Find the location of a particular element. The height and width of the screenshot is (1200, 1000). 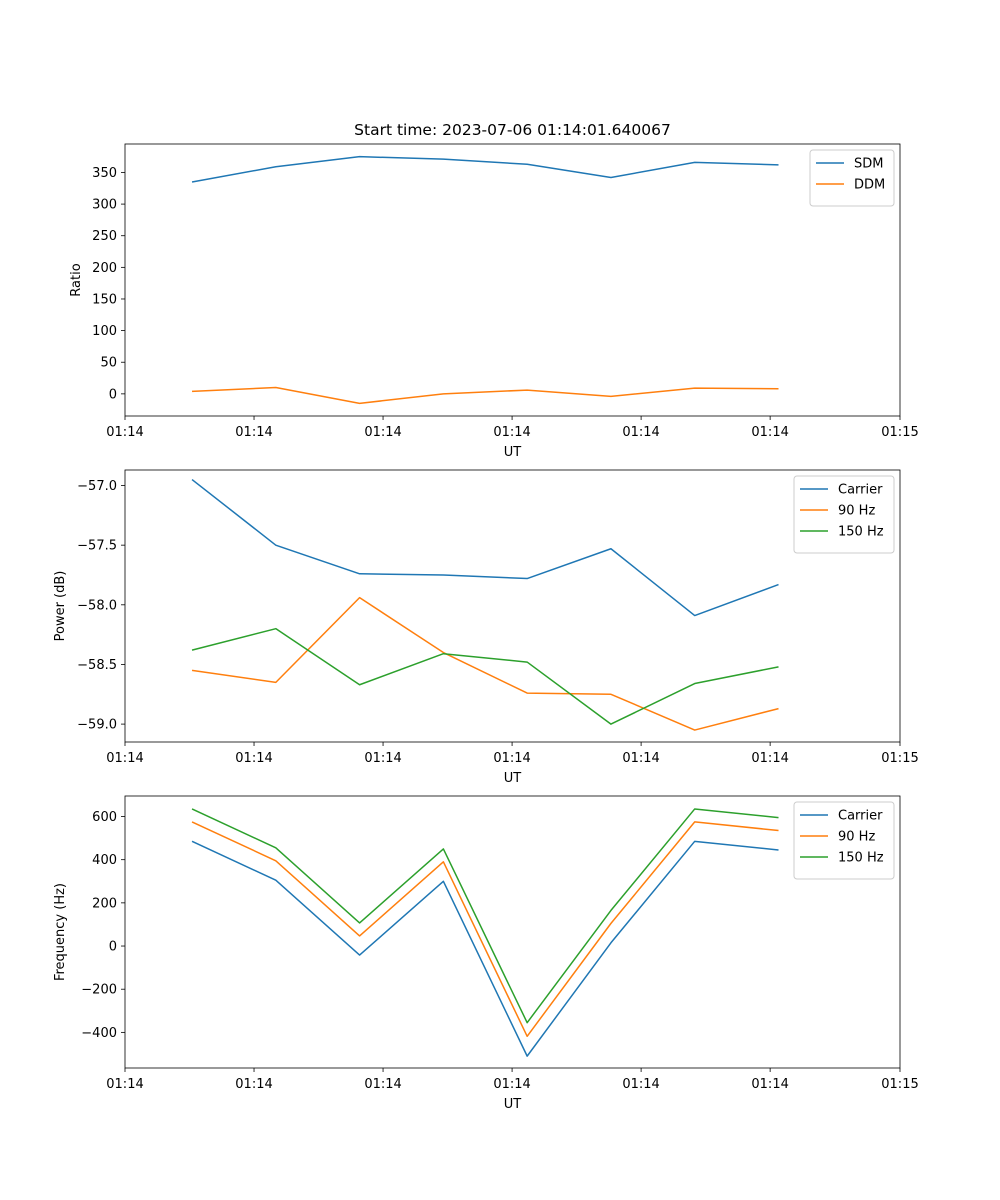

y-tick-label: −57.0 is located at coordinates (97, 486).